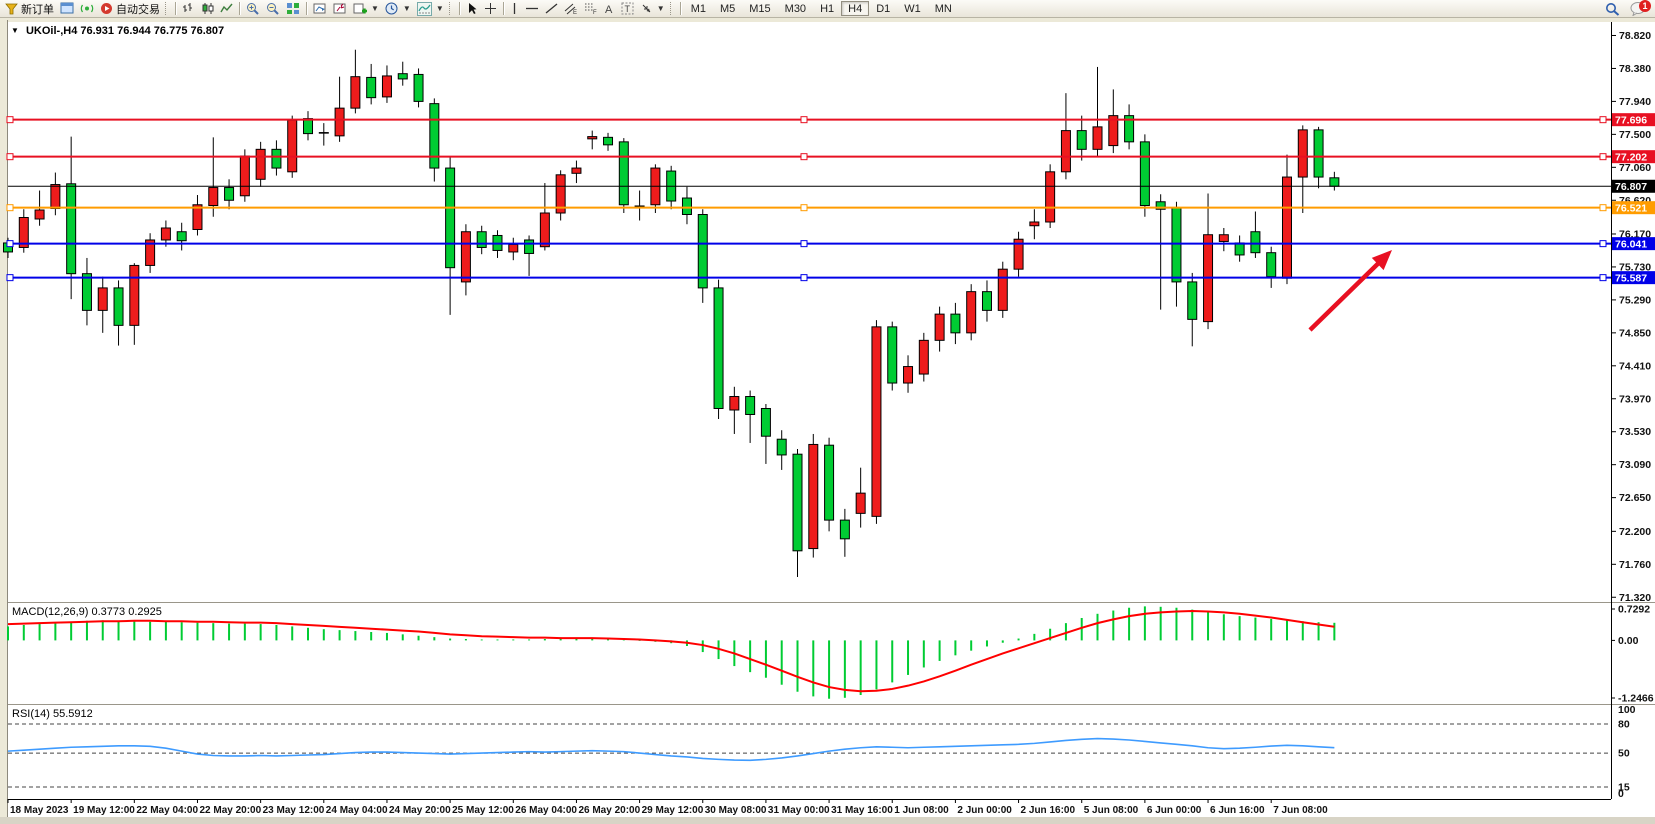 The image size is (1655, 824). Describe the element at coordinates (320, 9) in the screenshot. I see `chart-profile-button` at that location.